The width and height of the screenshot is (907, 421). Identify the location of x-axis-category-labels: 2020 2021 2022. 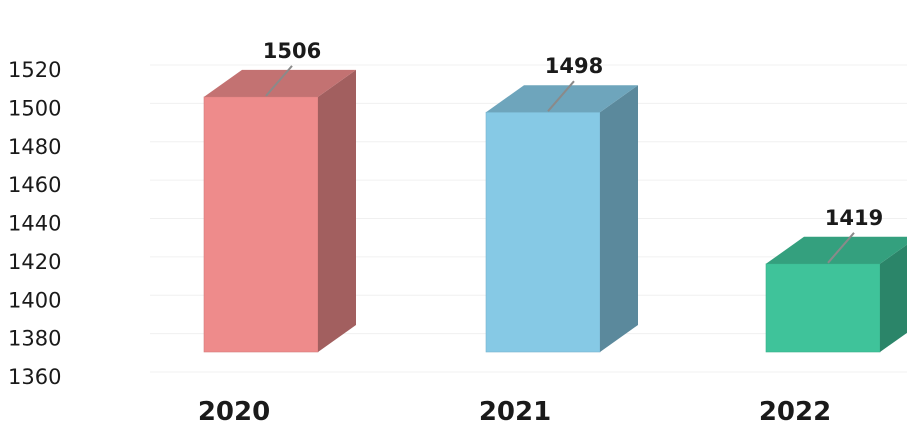
(514, 409).